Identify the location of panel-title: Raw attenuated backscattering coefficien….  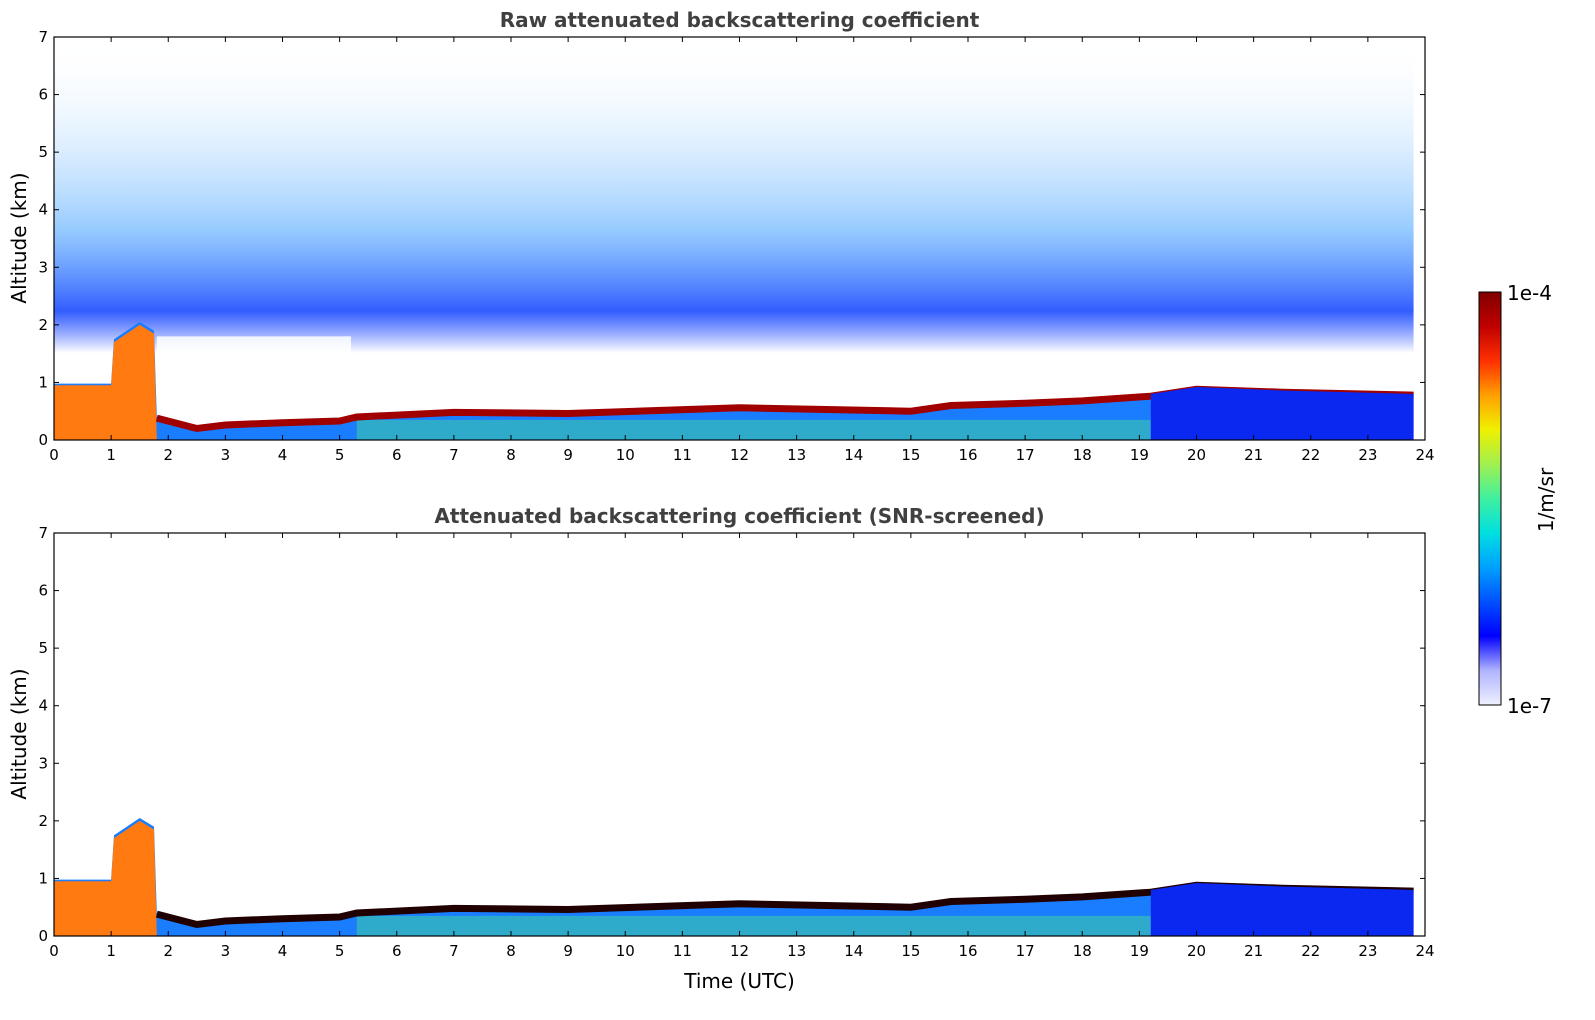
(740, 20).